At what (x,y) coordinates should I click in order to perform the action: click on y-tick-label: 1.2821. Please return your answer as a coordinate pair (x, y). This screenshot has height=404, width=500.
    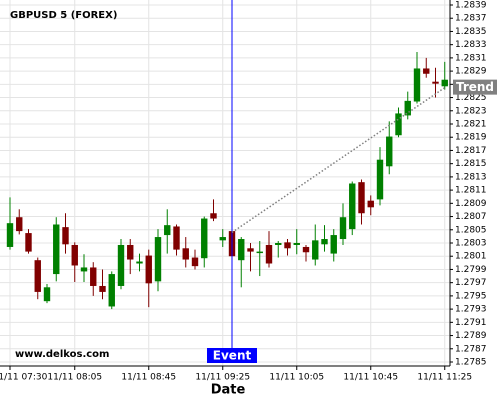
    Looking at the image, I should click on (471, 125).